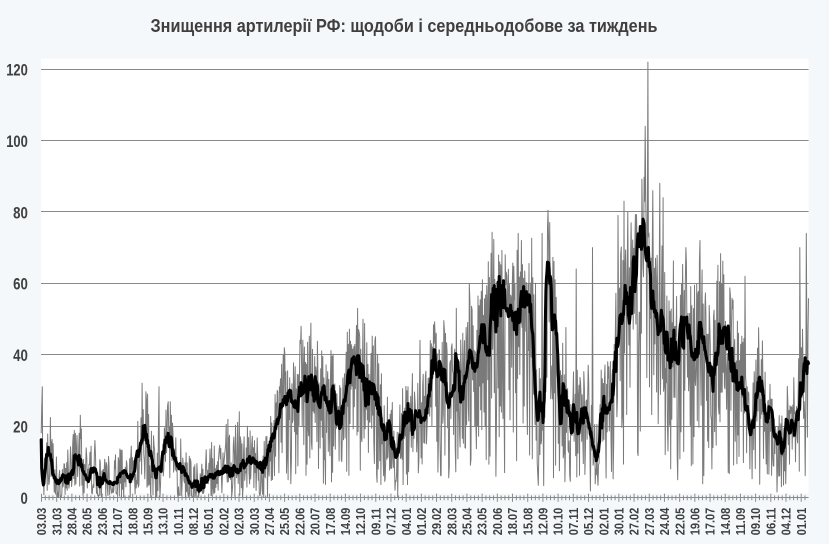 Image resolution: width=829 pixels, height=544 pixels. I want to click on svg-text: 28.03, so click(451, 522).